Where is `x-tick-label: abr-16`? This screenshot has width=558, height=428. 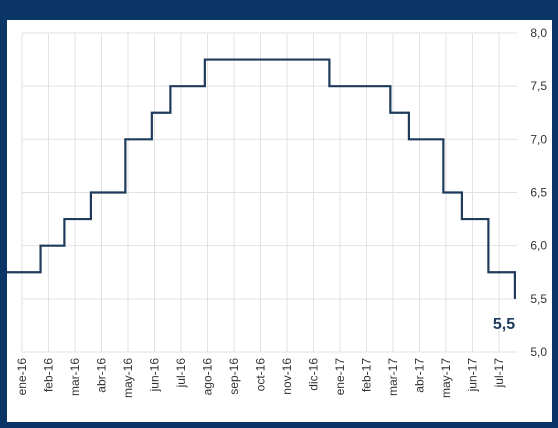 x-tick-label: abr-16 is located at coordinates (102, 375).